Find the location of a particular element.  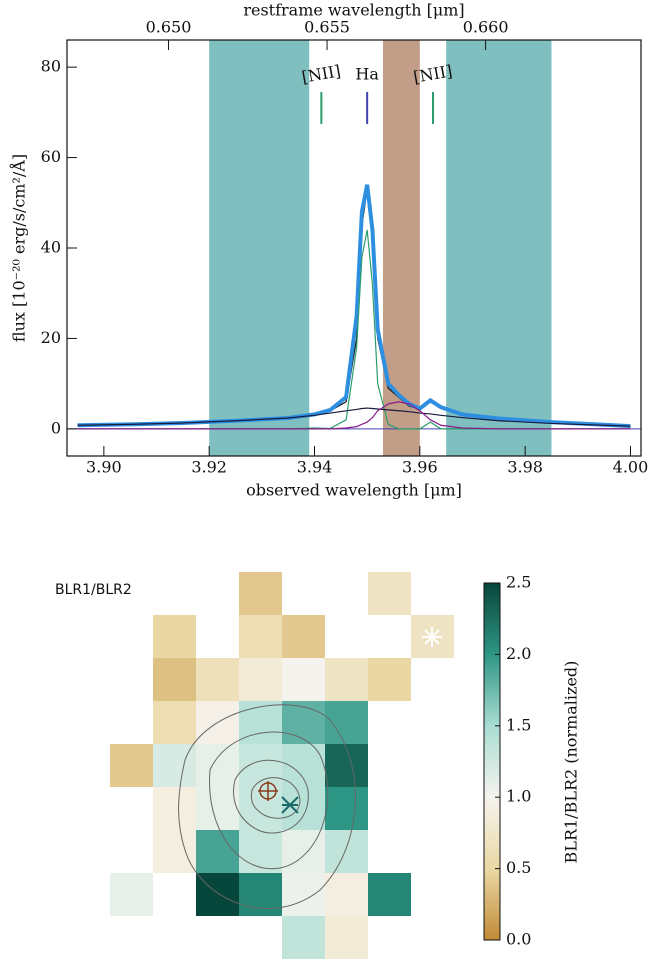

x-tick-label: 3.92 is located at coordinates (209, 467).